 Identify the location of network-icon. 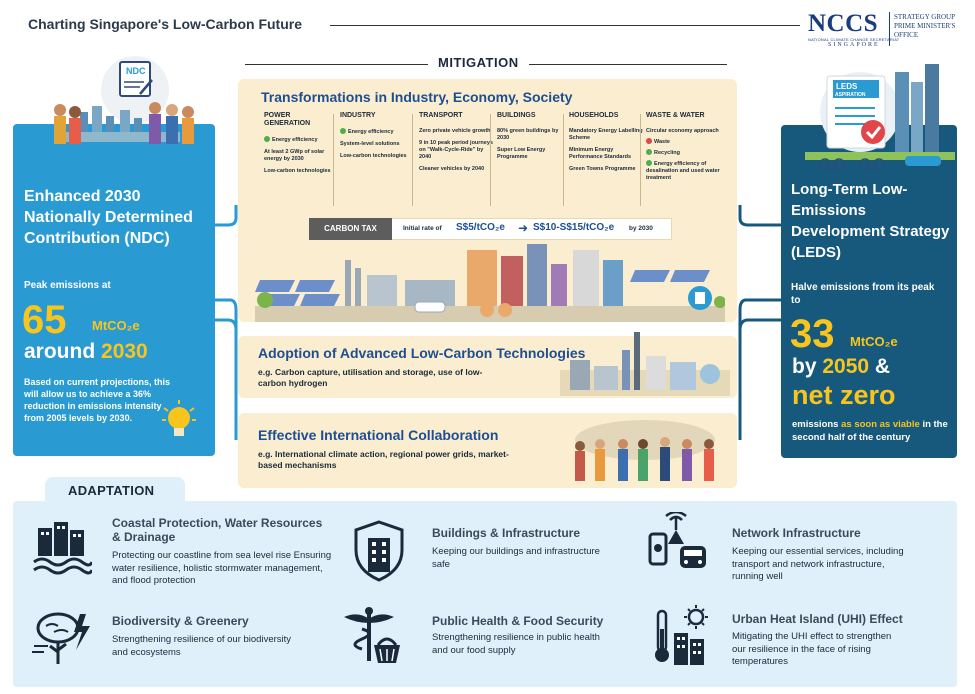
(677, 540).